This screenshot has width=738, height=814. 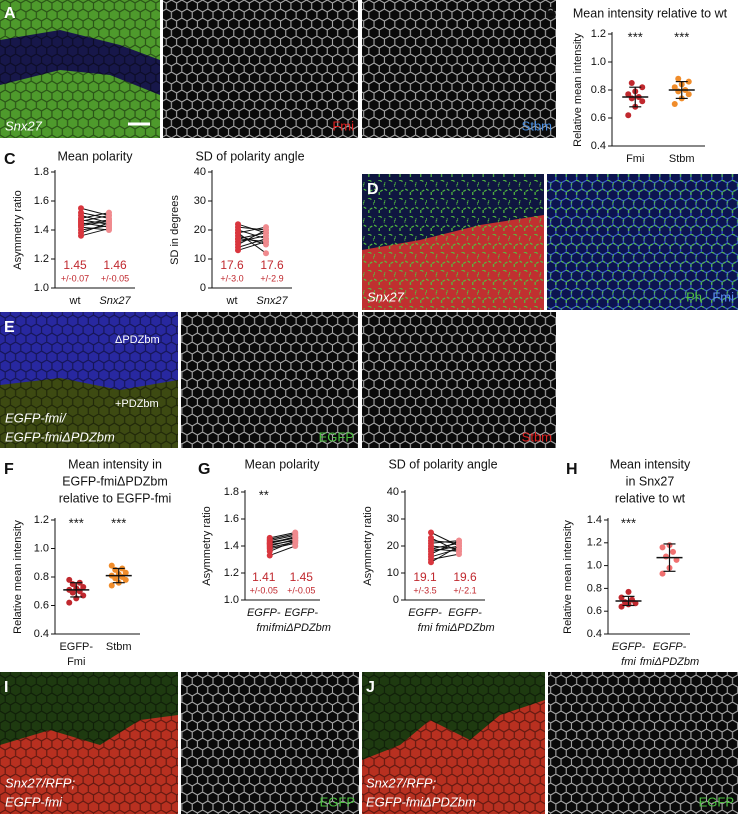 What do you see at coordinates (175, 230) in the screenshot?
I see `y-axis-label: SD in degrees` at bounding box center [175, 230].